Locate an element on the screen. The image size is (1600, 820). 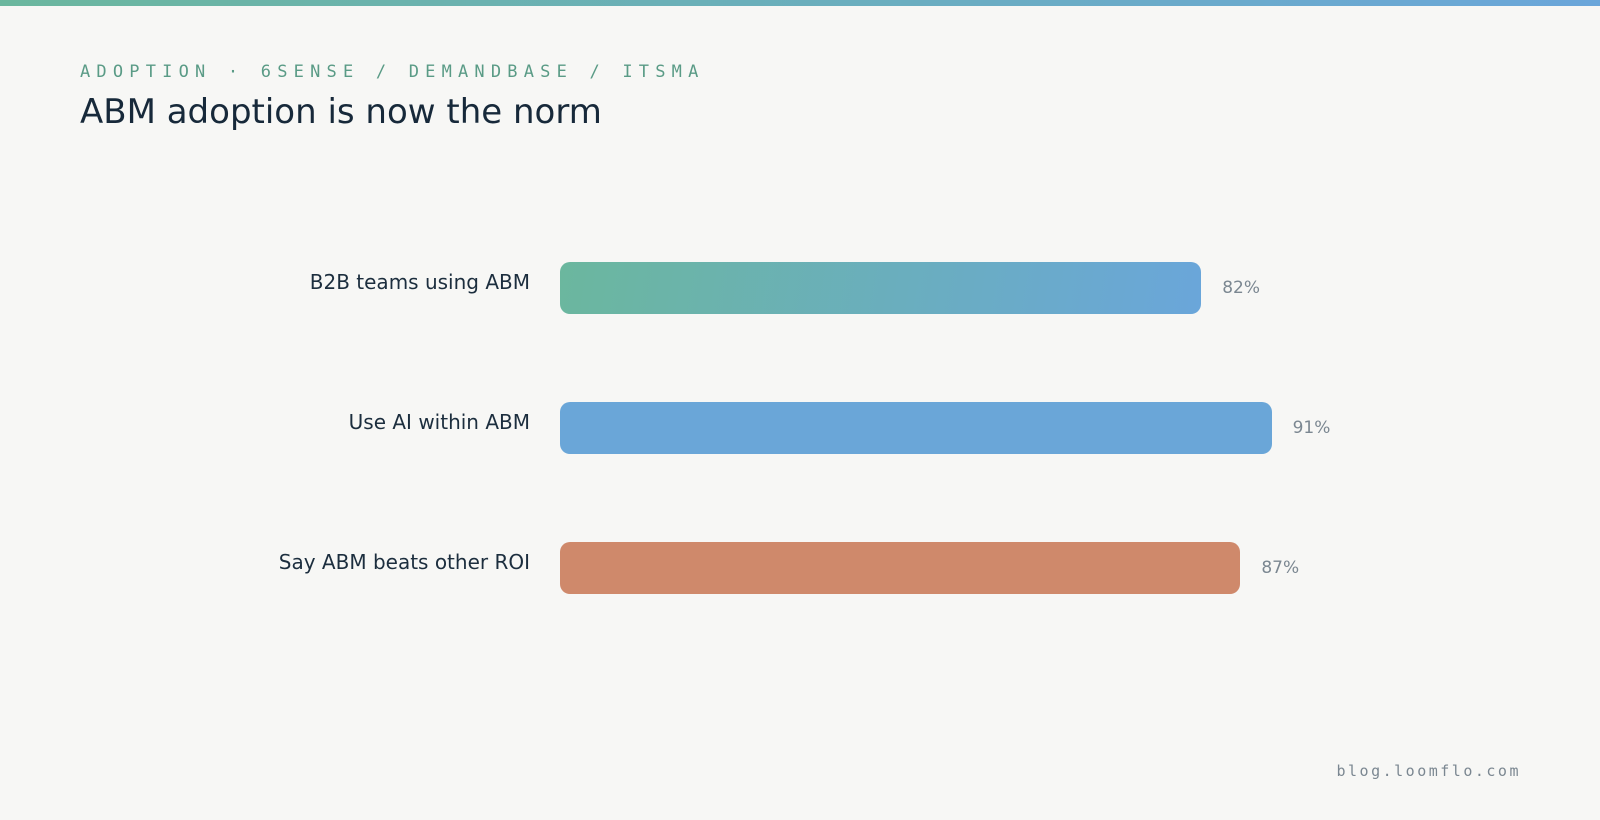
footer-source: blog.loomflo.com is located at coordinates (1428, 771).